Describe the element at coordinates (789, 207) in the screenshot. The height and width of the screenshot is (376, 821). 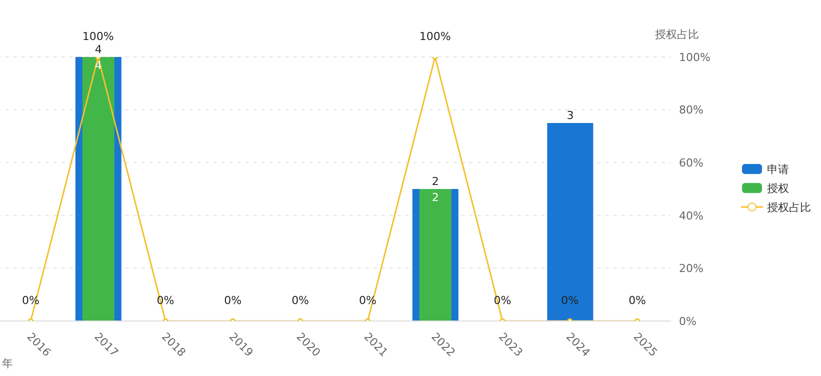
I see `legend-label: 授权占比` at that location.